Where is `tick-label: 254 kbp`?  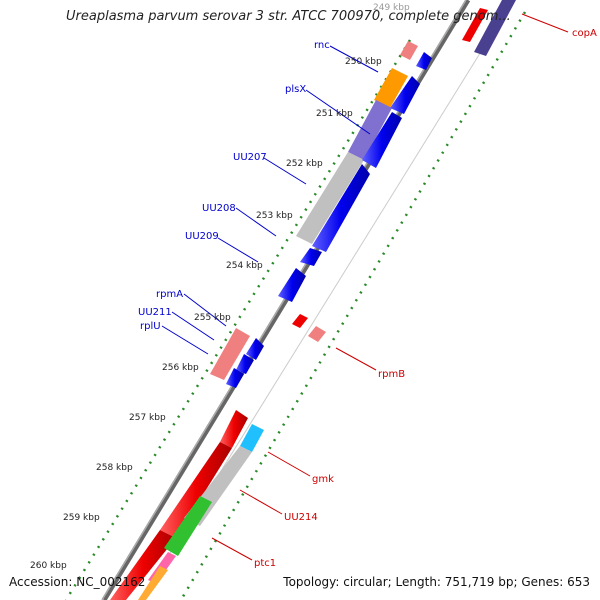 tick-label: 254 kbp is located at coordinates (244, 266).